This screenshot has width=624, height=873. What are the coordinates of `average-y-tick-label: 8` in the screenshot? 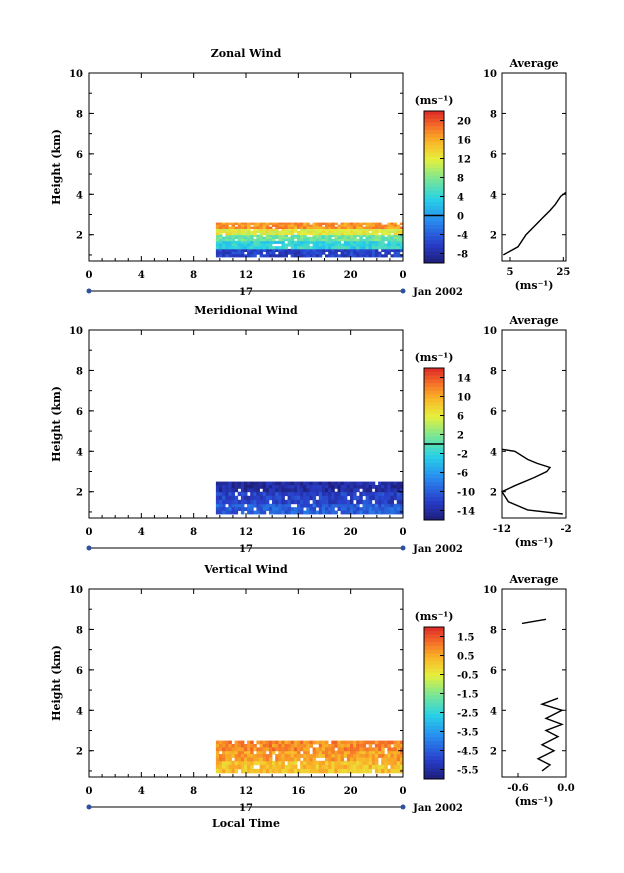 It's located at (493, 630).